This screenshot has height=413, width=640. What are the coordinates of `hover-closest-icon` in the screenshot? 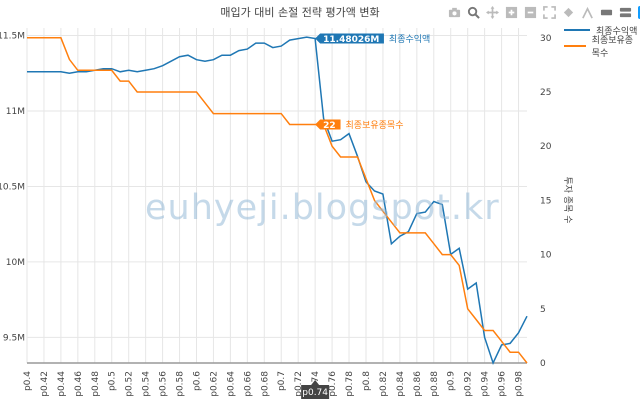 It's located at (606, 12).